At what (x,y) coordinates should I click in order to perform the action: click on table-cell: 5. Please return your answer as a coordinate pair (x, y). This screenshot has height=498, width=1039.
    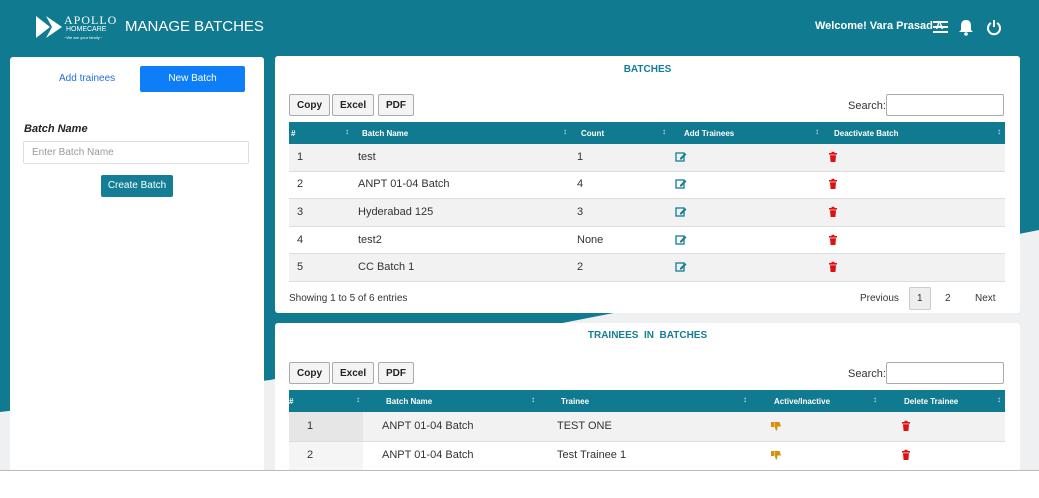
    Looking at the image, I should click on (300, 267).